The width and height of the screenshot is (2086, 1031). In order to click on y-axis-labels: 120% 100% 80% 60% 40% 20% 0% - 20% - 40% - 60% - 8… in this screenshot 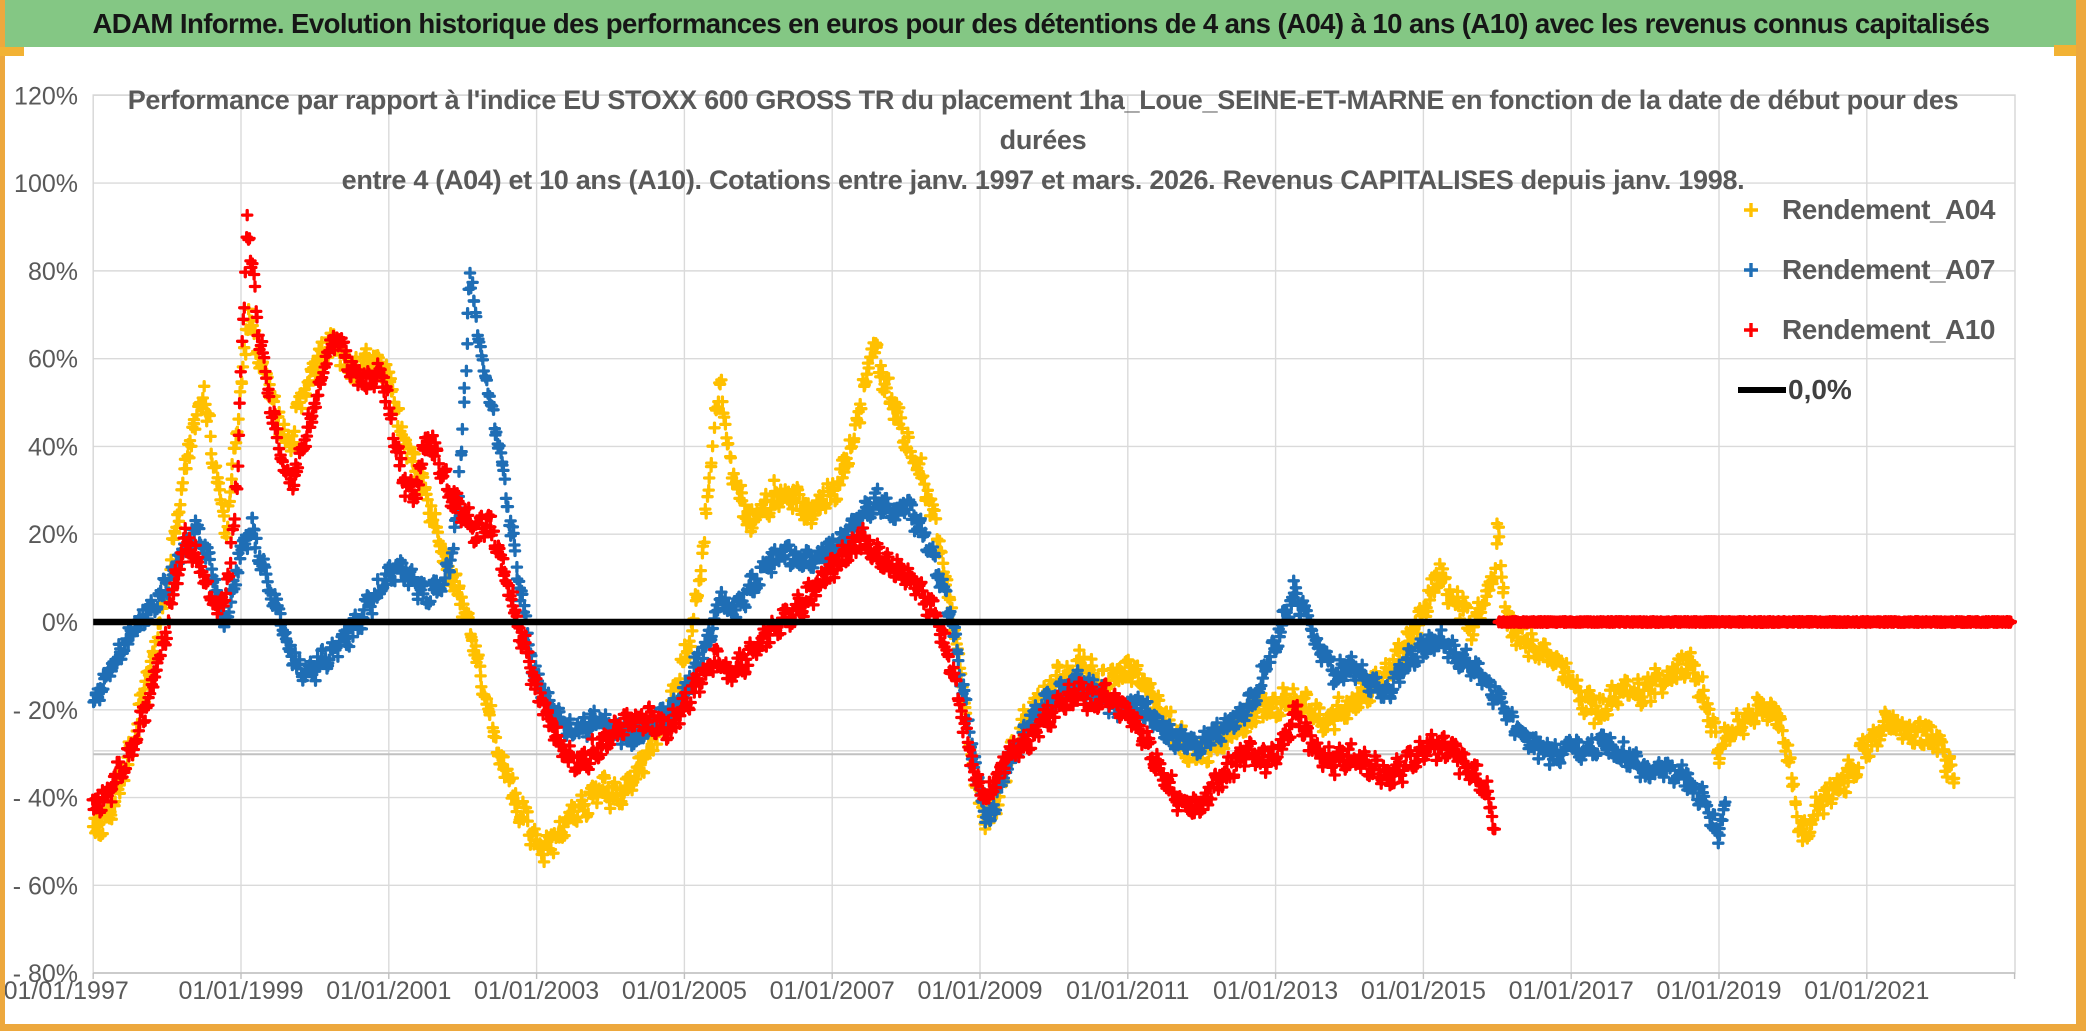, I will do `click(45, 535)`.